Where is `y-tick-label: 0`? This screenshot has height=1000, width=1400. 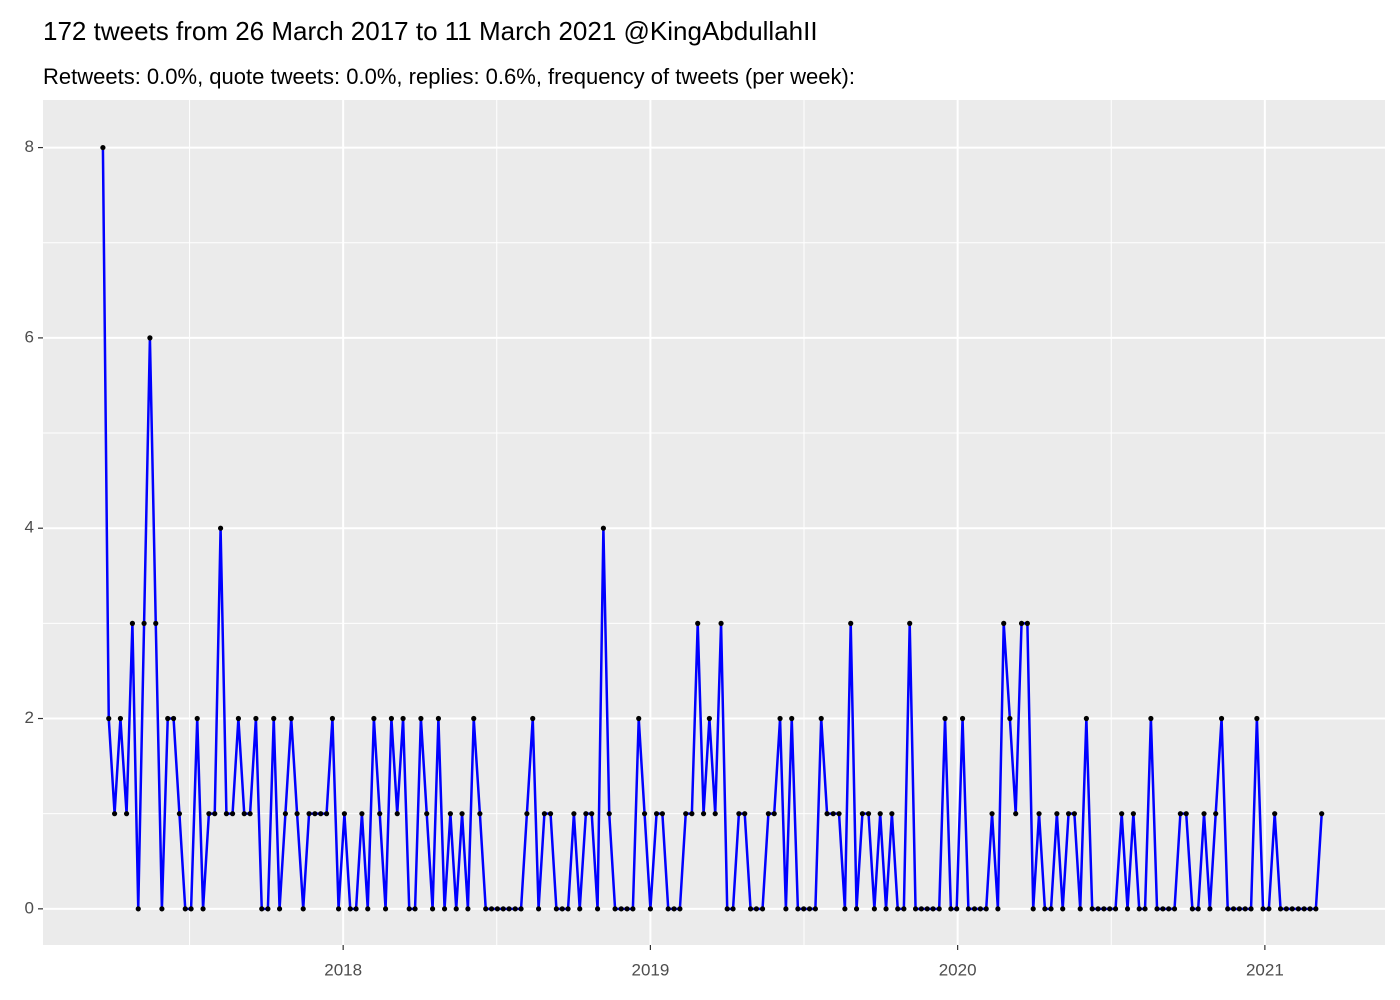 y-tick-label: 0 is located at coordinates (29, 907).